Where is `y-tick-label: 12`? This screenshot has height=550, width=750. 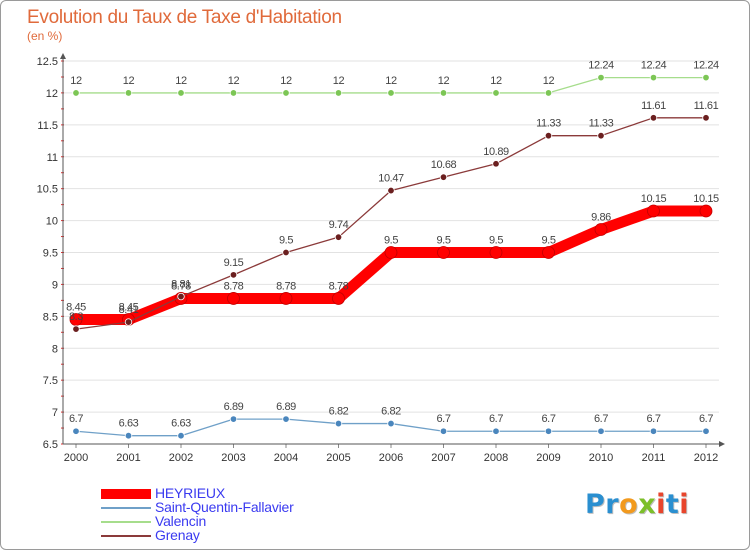 y-tick-label: 12 is located at coordinates (52, 94).